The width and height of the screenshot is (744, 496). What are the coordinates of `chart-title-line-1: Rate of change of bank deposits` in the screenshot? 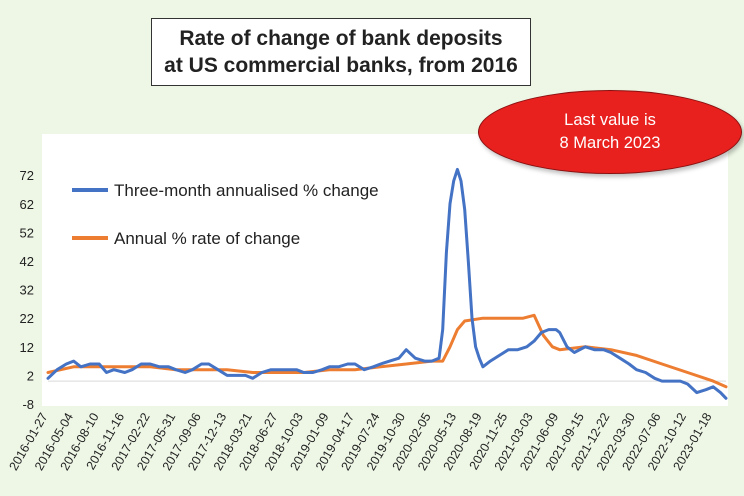 It's located at (341, 38).